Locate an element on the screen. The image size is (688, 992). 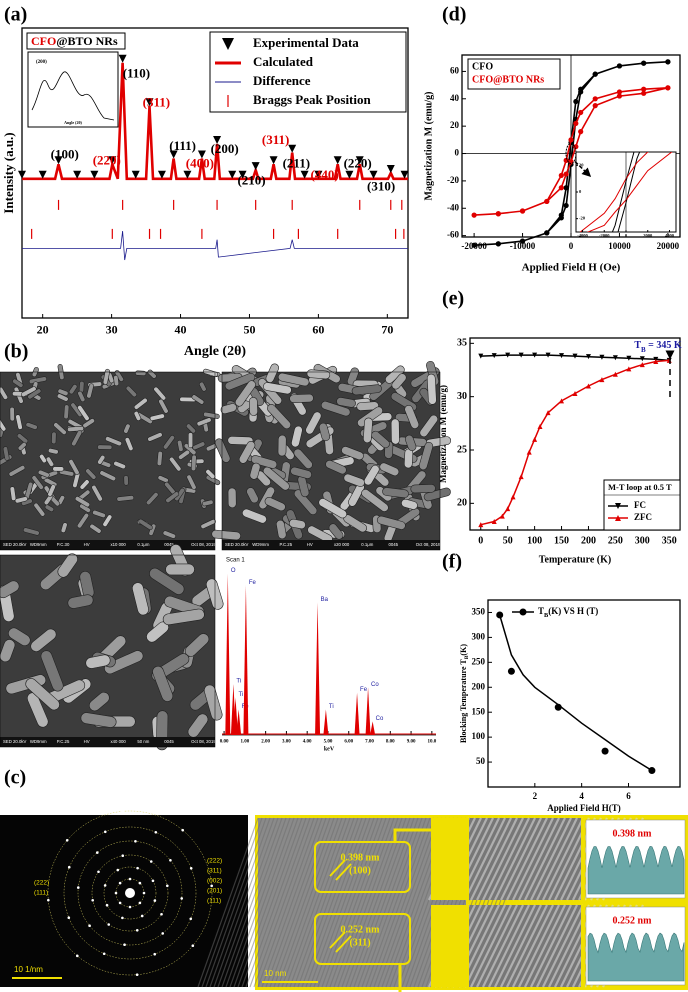
peak-label: (310) is located at coordinates (381, 185).